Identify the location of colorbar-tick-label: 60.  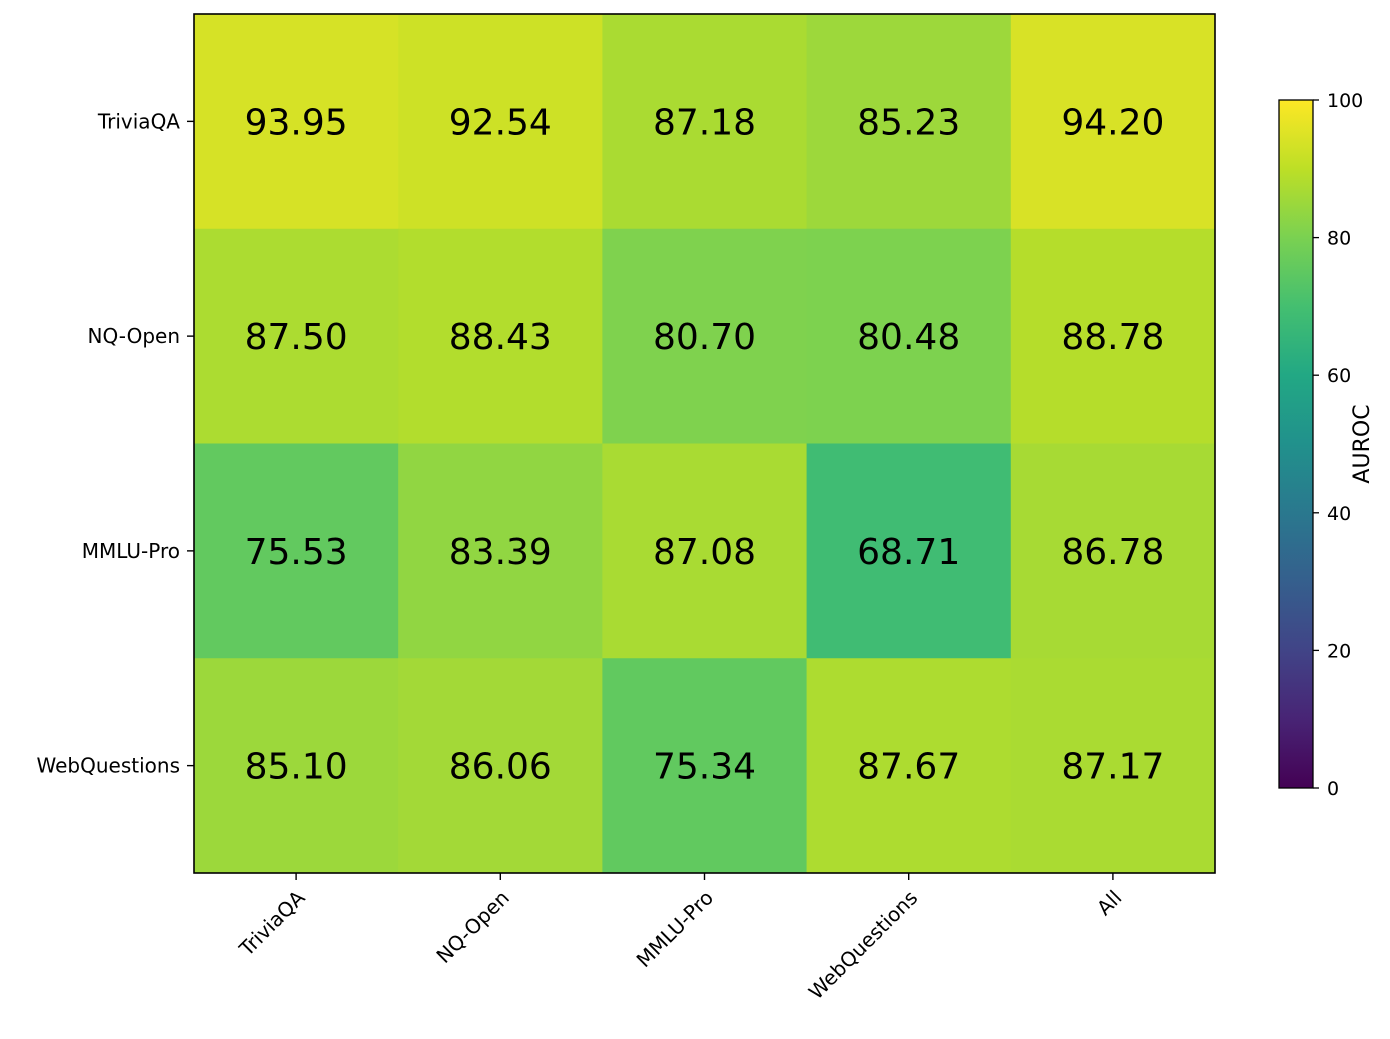
(1339, 376).